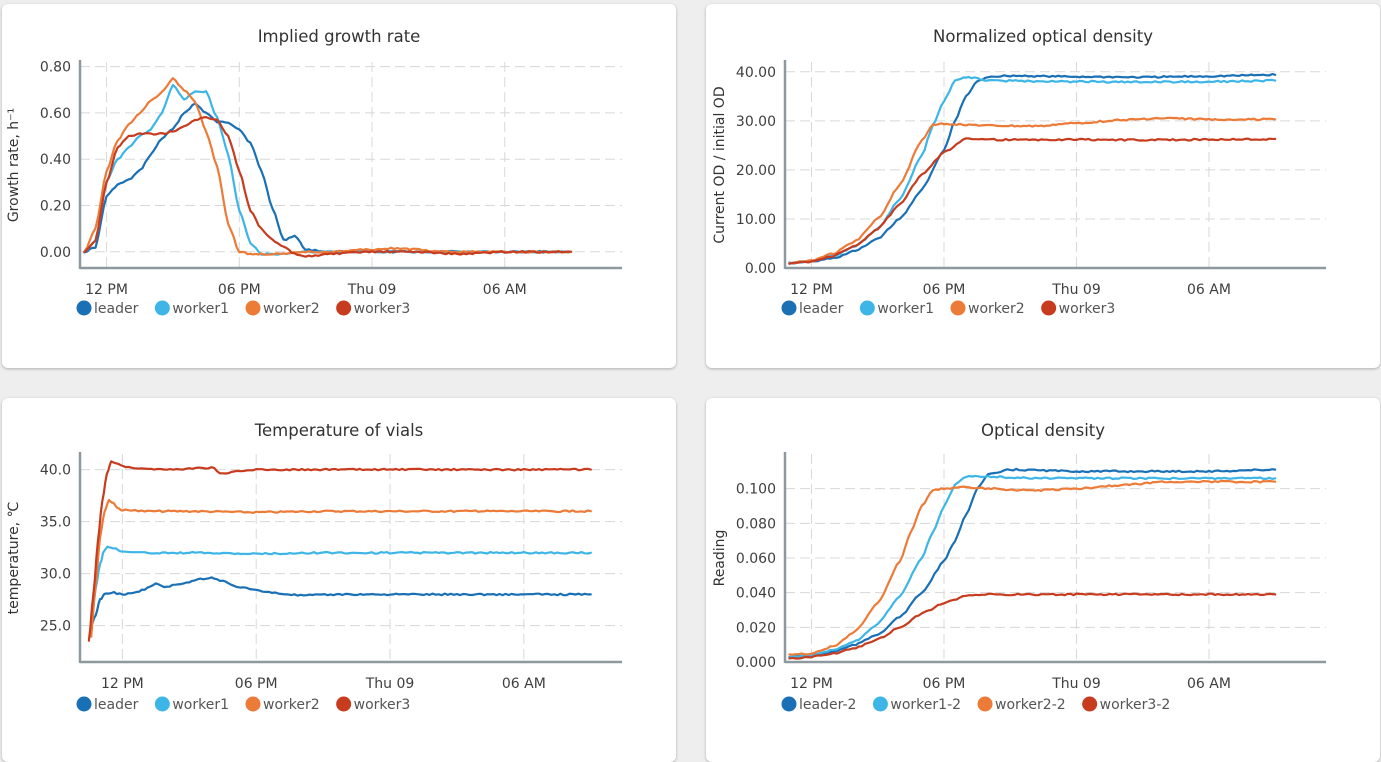  What do you see at coordinates (756, 524) in the screenshot?
I see `y-tick-label: 0.080` at bounding box center [756, 524].